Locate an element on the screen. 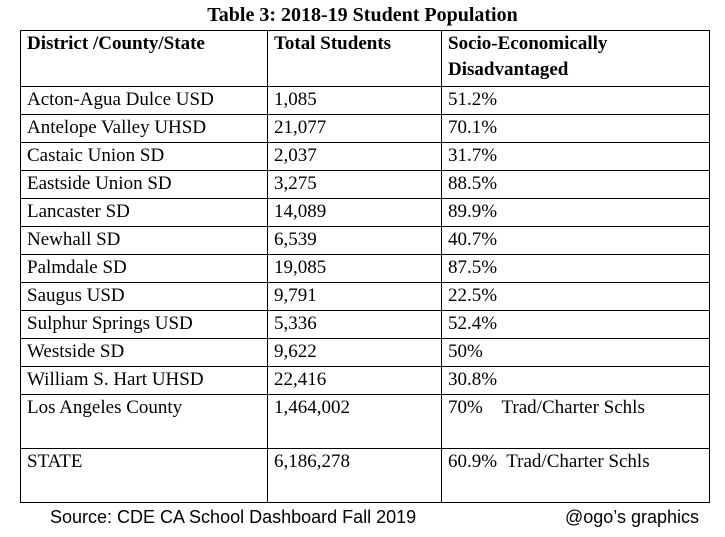  table-cell: 52.4% is located at coordinates (575, 324).